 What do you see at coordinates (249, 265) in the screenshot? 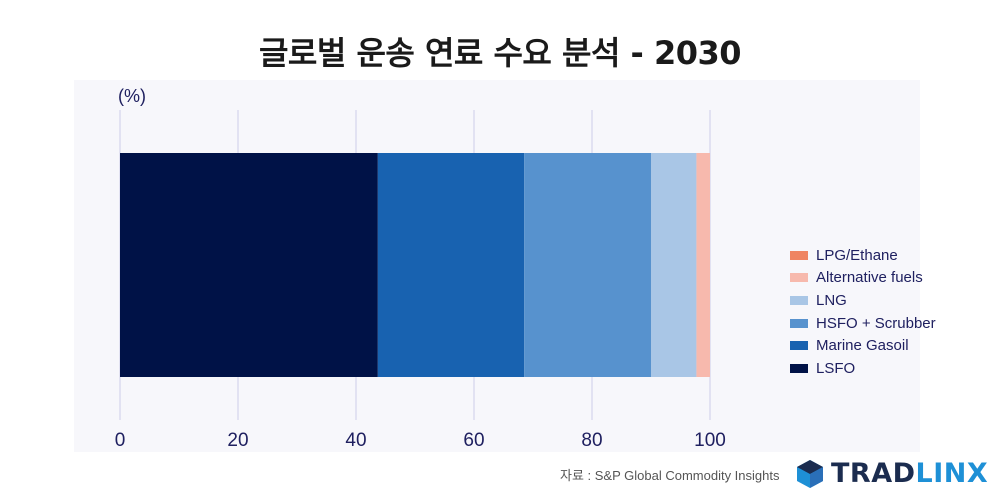
I see `bar-segment-lsfo` at bounding box center [249, 265].